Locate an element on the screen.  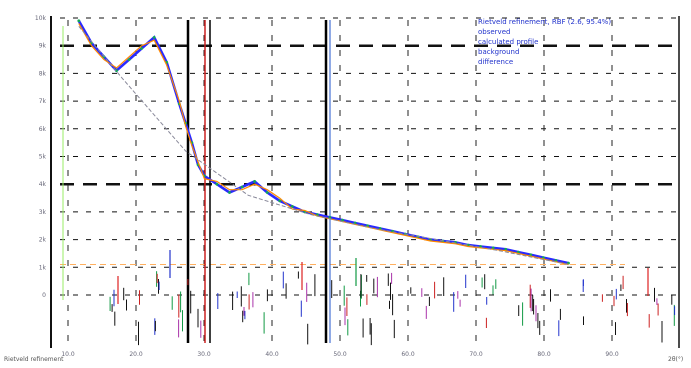
y-tick-label: 6k is located at coordinates (43, 129).